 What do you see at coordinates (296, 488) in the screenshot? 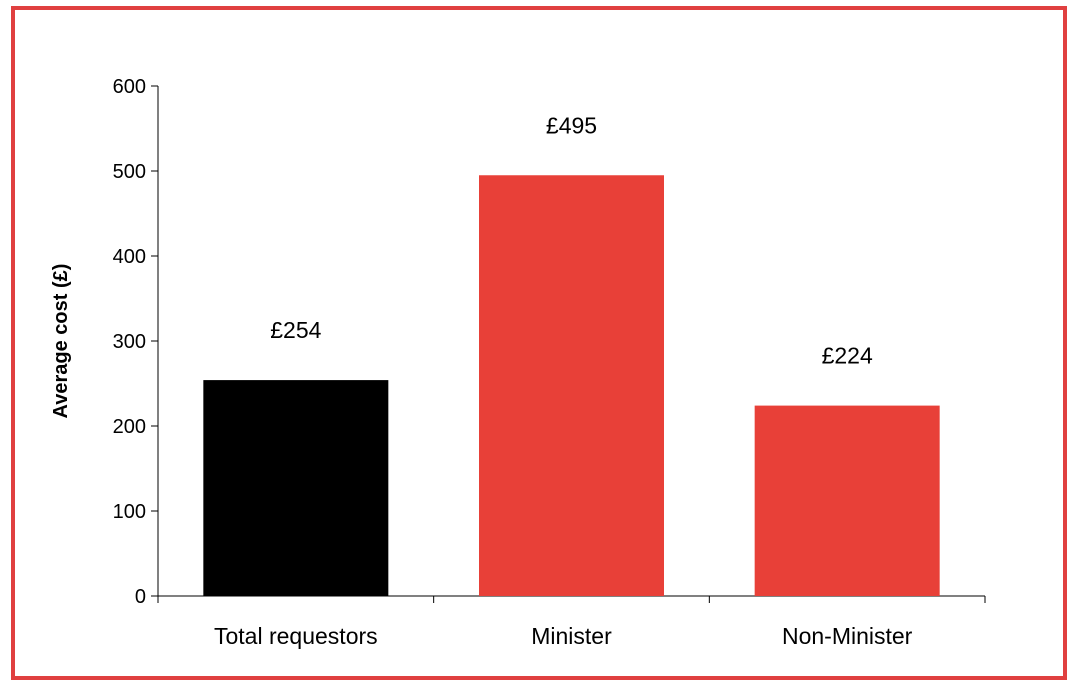
I see `bar-total-requestors` at bounding box center [296, 488].